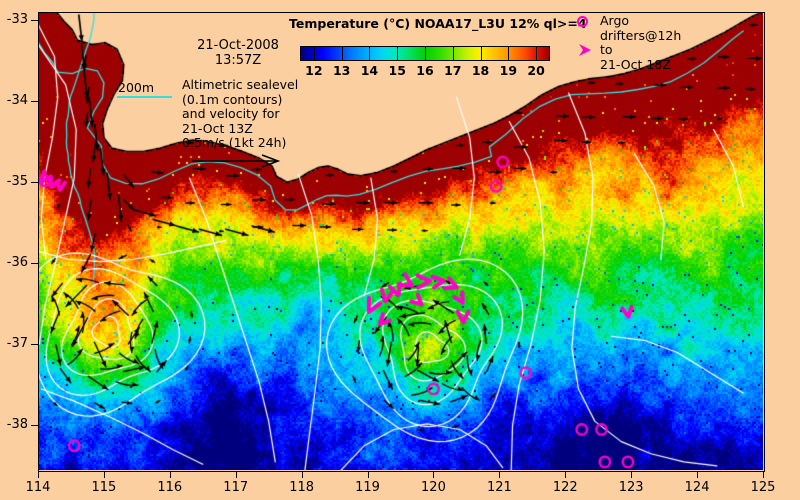 Image resolution: width=800 pixels, height=500 pixels. I want to click on colorbar-title: Temperature (°C) NOAA17_L3U 12% ql>=4, so click(438, 23).